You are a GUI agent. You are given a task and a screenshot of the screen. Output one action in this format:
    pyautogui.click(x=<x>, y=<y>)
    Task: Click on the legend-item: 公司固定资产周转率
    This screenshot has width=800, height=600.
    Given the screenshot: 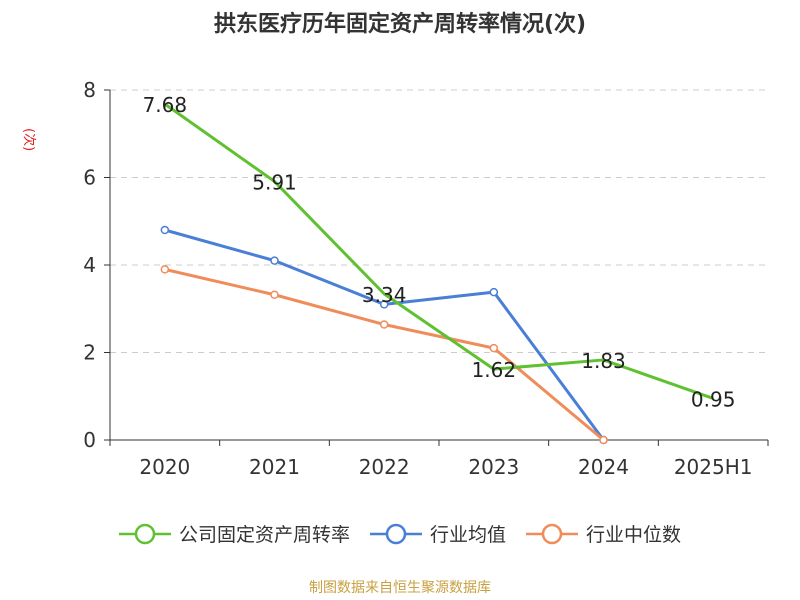 What is the action you would take?
    pyautogui.click(x=234, y=533)
    